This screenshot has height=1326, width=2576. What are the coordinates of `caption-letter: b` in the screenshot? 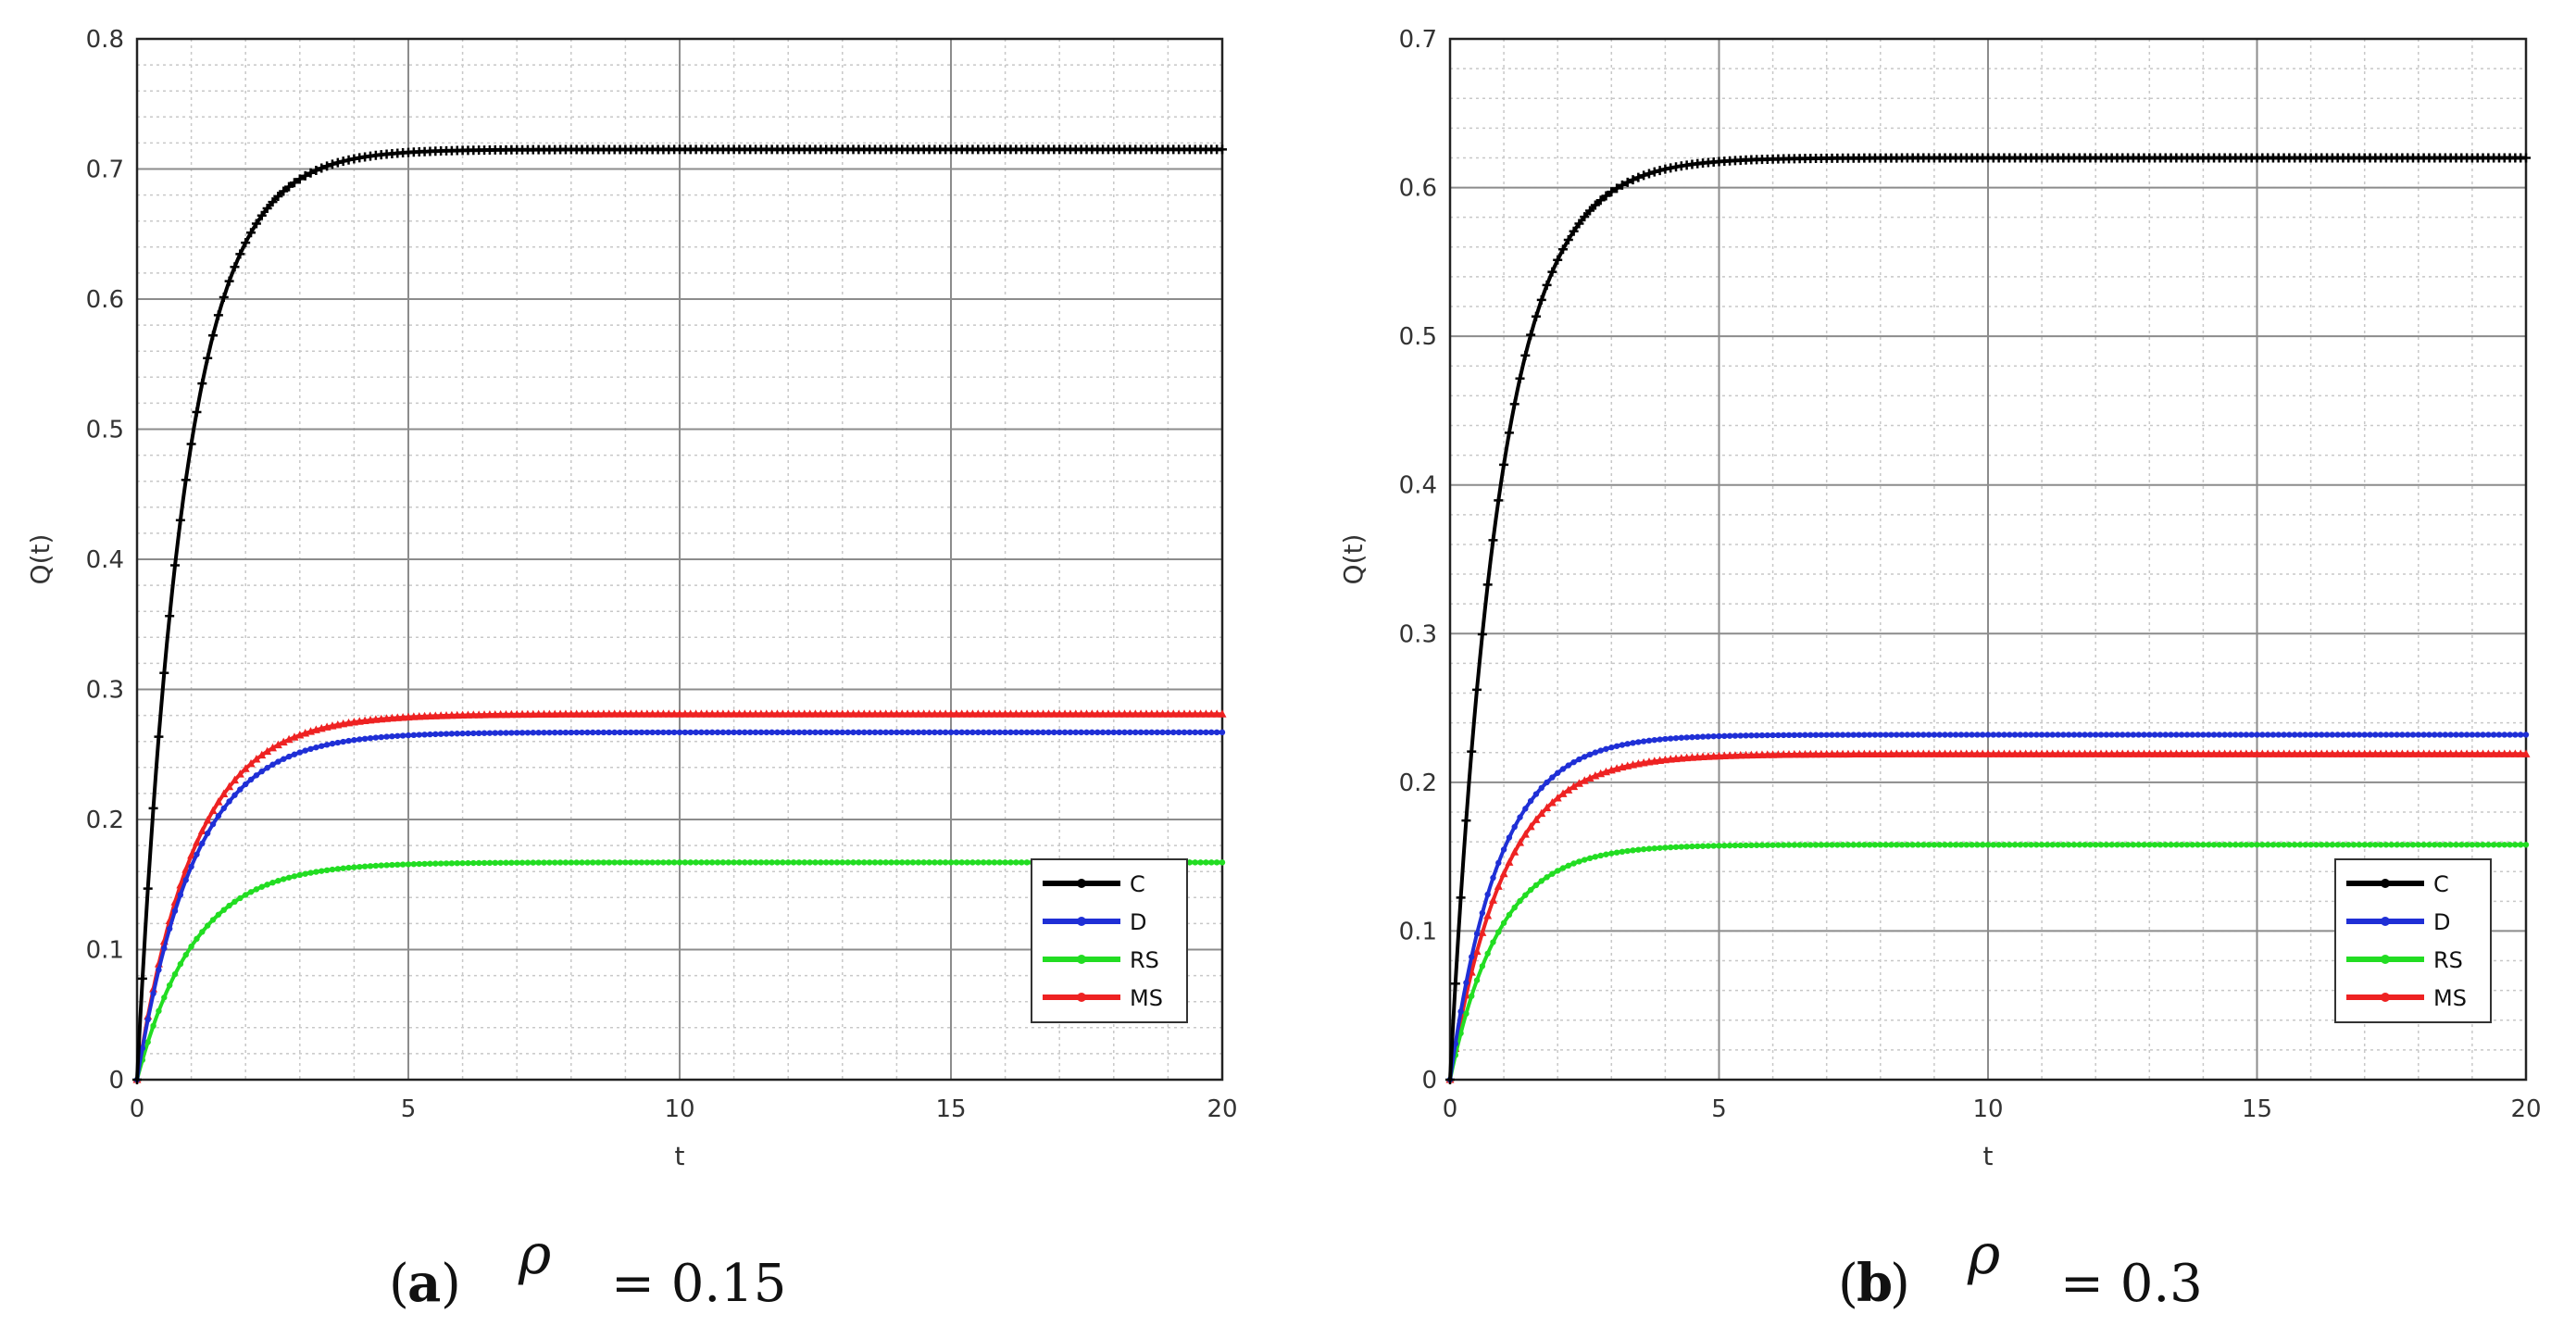 It's located at (1875, 1283).